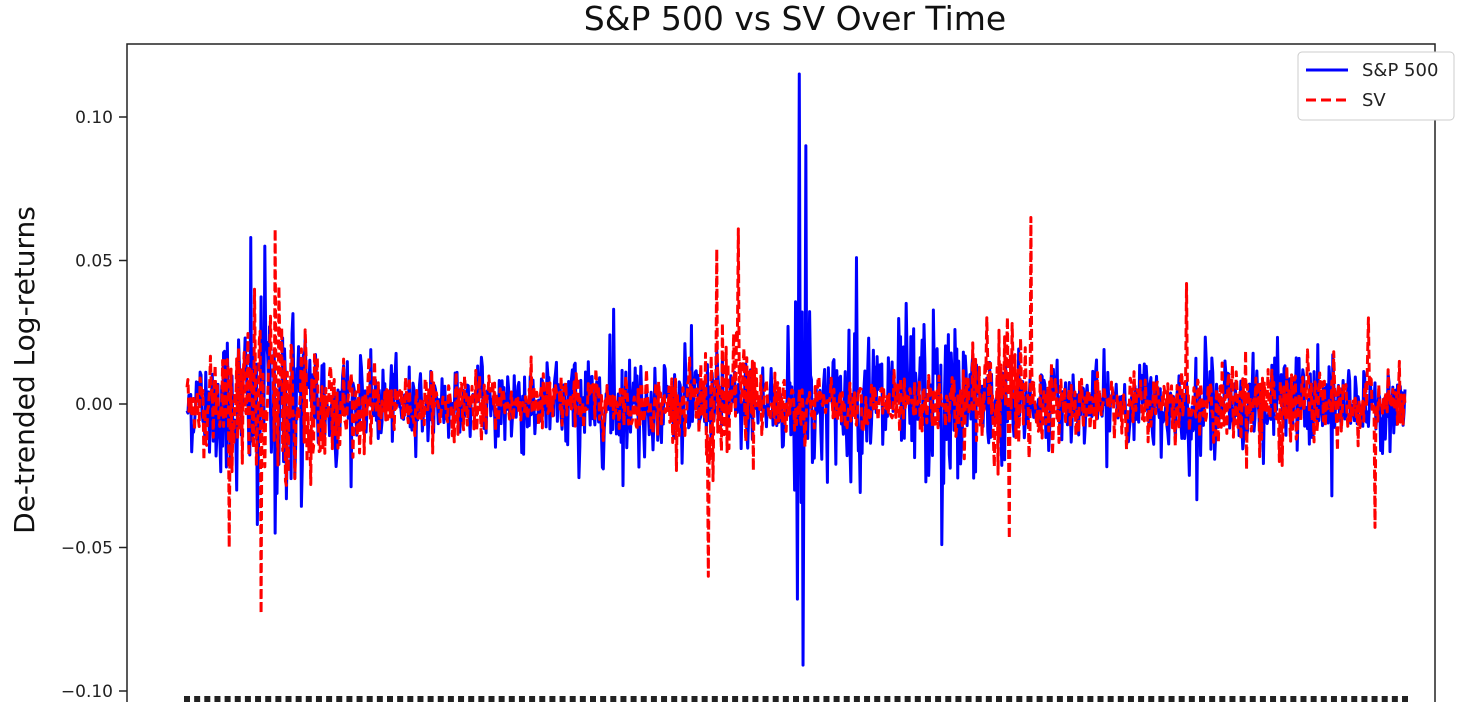 The width and height of the screenshot is (1482, 702). I want to click on y-tick-label: −0.10, so click(87, 692).